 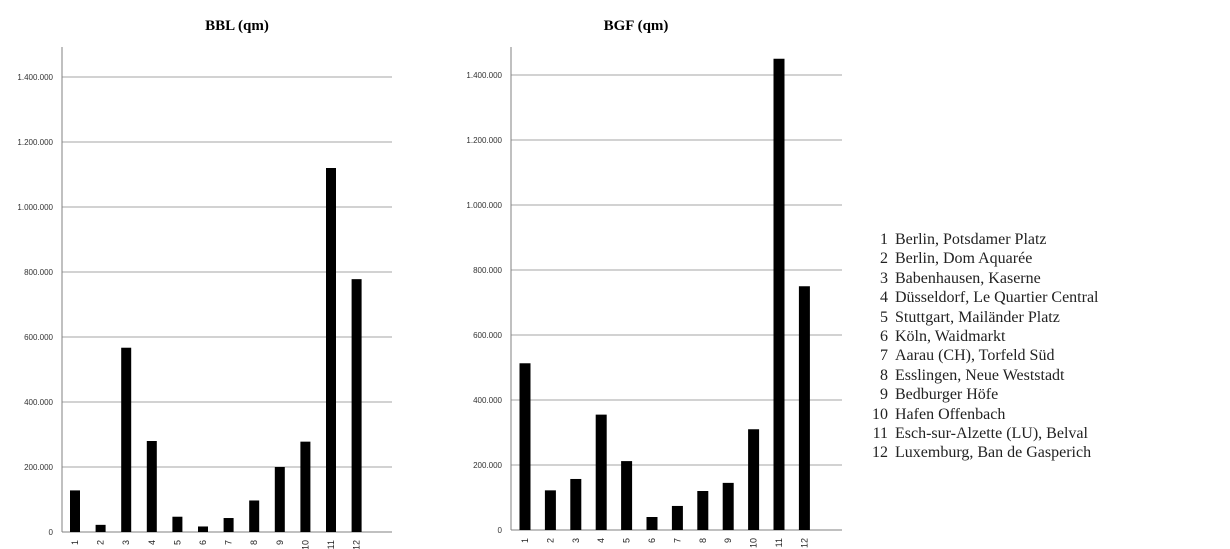 I want to click on legend-item-5: 5 Stuttgart, Mailänder Platz, so click(x=985, y=317).